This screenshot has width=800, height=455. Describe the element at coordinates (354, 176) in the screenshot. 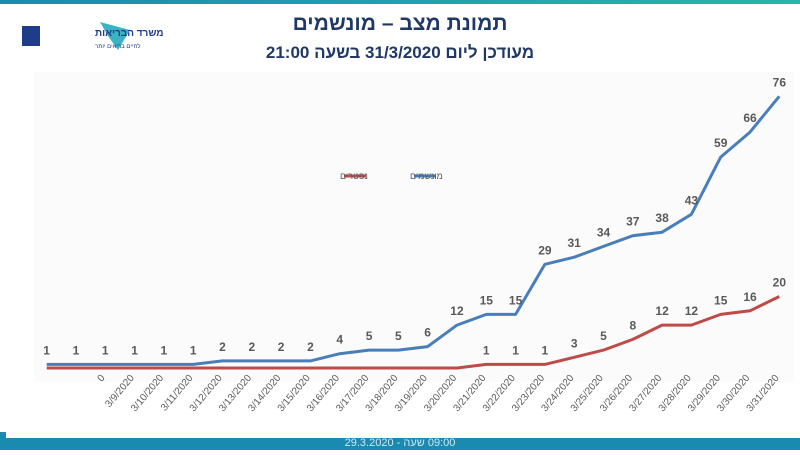

I see `legend-label: נפטרים` at that location.